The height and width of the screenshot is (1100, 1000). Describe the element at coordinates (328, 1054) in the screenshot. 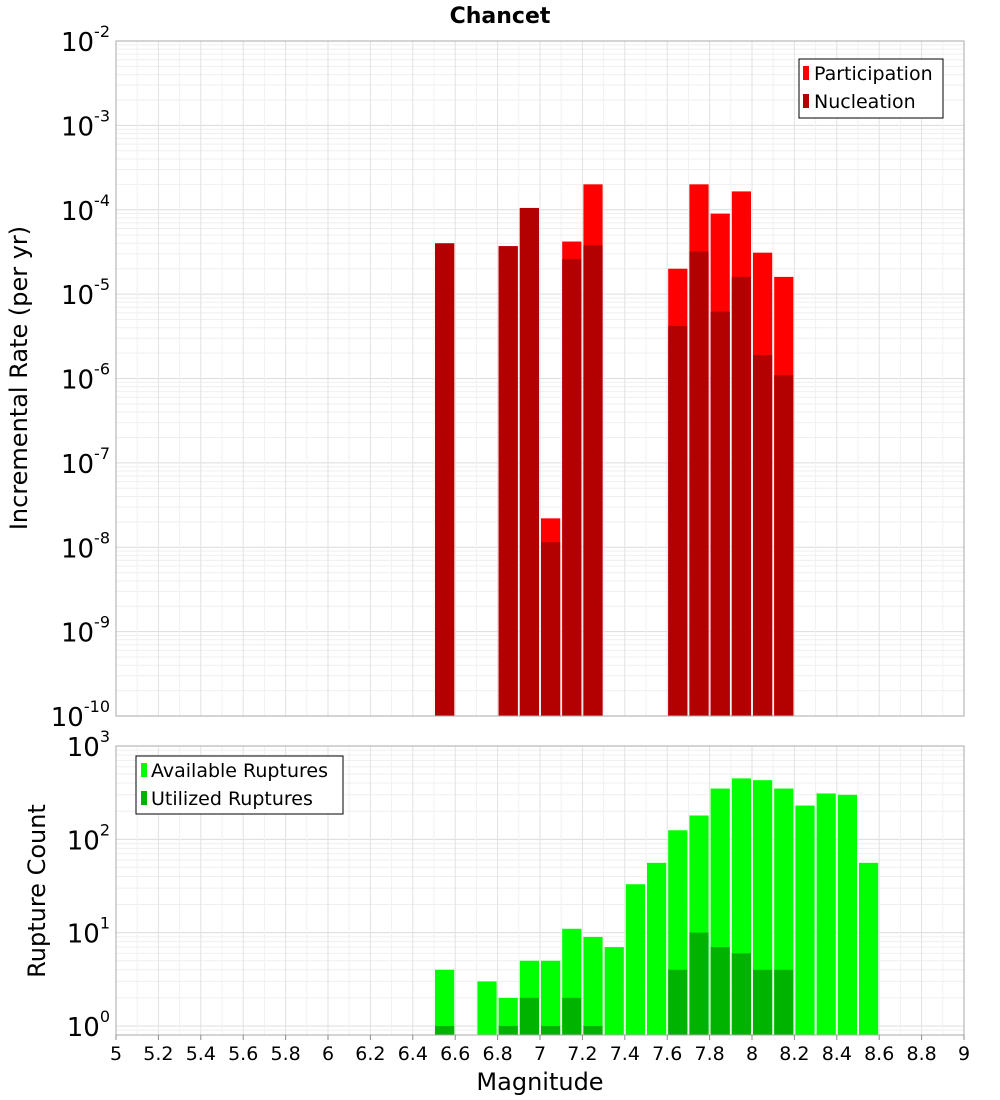

I see `x-tick-label: 6` at that location.